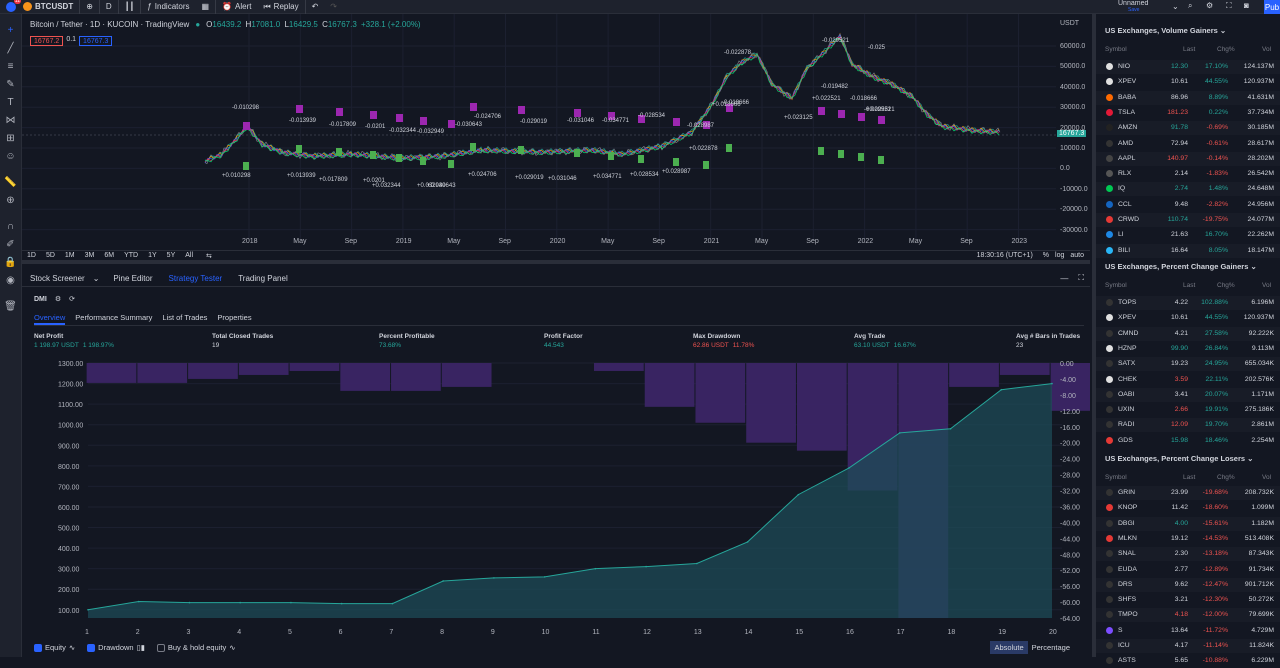 Image resolution: width=1280 pixels, height=668 pixels. I want to click on period-button: 3M, so click(89, 255).